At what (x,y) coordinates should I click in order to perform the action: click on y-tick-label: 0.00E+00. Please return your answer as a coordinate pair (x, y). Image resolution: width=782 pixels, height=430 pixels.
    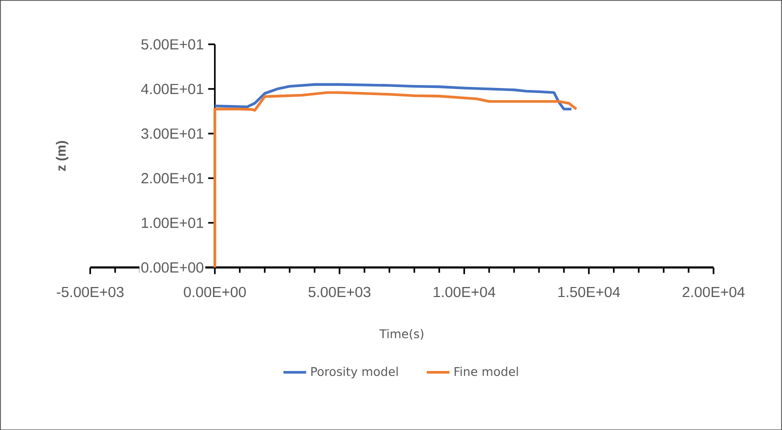
    Looking at the image, I should click on (172, 267).